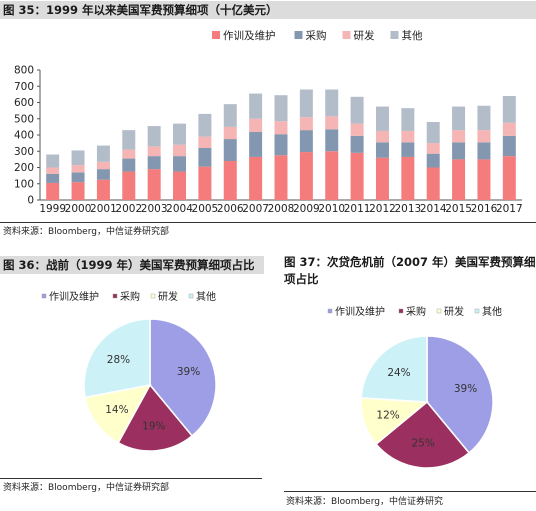 The width and height of the screenshot is (536, 511). Describe the element at coordinates (331, 209) in the screenshot. I see `x-tick-label: 2010` at that location.